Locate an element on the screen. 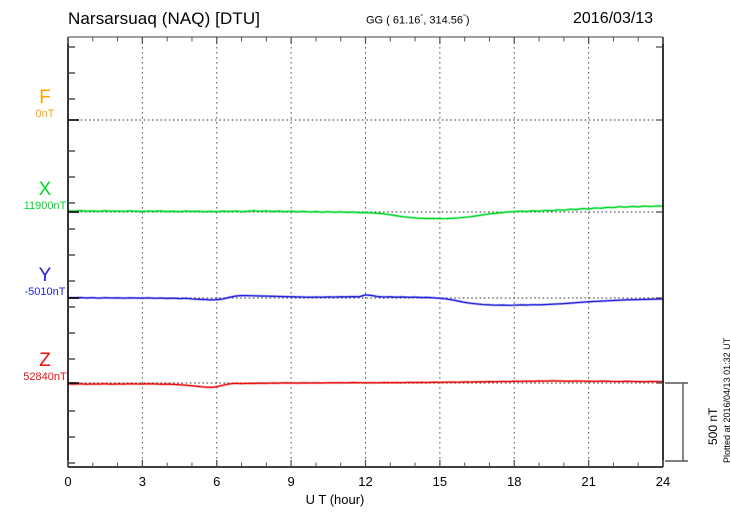 The width and height of the screenshot is (730, 520). component-label-Z: Z 52840nT is located at coordinates (44, 367).